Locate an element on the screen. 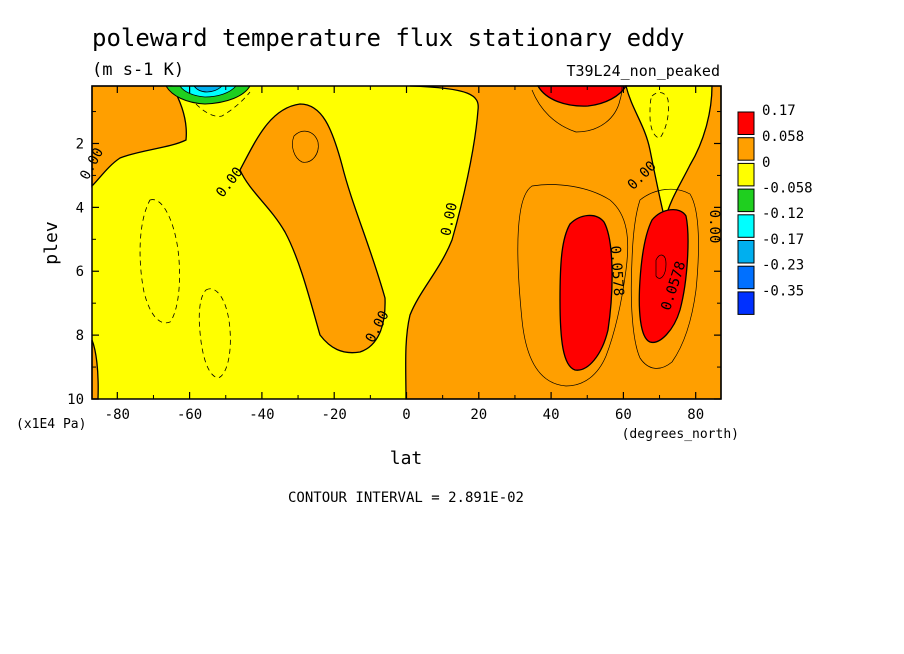  run-label: T39L24_non_peaked is located at coordinates (643, 71).